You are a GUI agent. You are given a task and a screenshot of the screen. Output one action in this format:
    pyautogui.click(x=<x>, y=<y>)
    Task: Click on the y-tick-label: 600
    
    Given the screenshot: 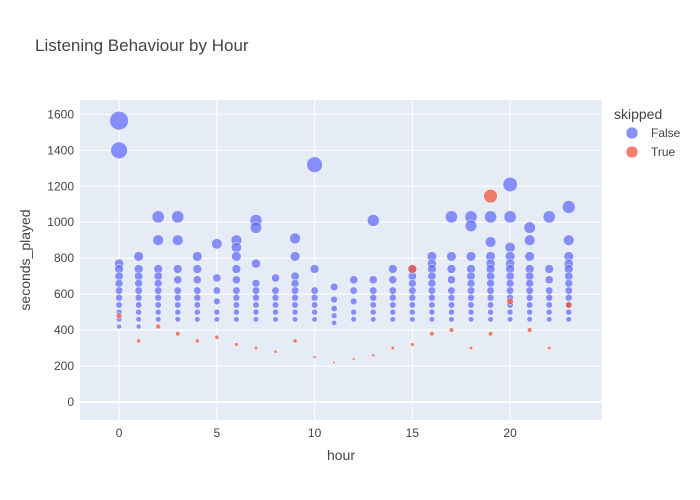 What is the action you would take?
    pyautogui.click(x=64, y=294)
    